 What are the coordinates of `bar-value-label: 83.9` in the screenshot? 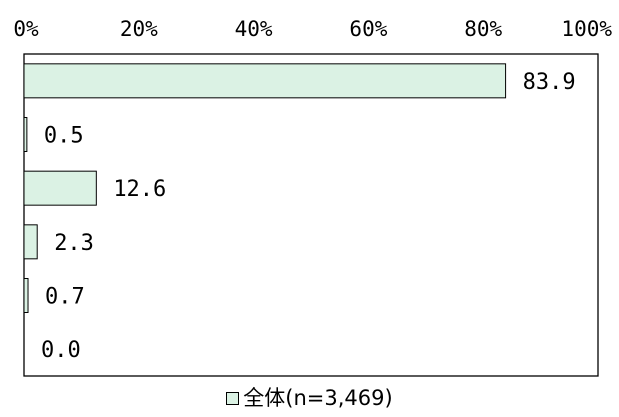 It's located at (549, 82).